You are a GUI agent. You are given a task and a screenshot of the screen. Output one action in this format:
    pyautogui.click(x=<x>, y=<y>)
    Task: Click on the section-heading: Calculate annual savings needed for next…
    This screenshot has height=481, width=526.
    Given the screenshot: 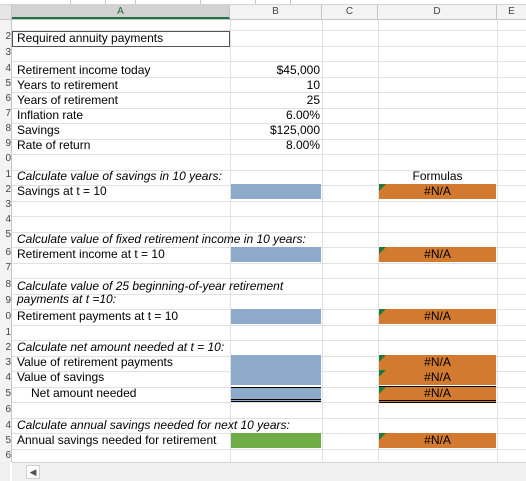 What is the action you would take?
    pyautogui.click(x=153, y=425)
    